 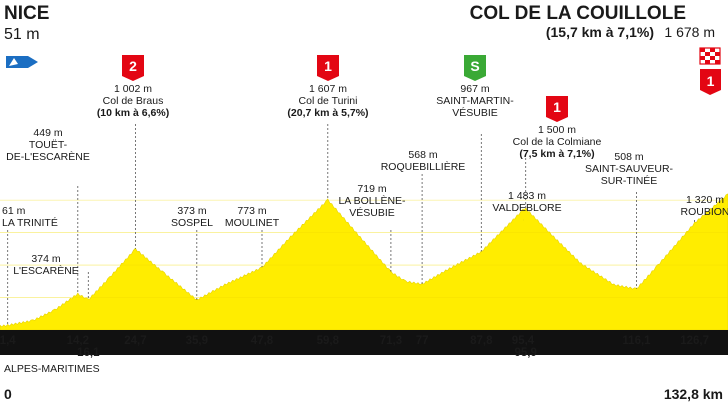 I want to click on baseline-bar-layer, so click(x=364, y=342).